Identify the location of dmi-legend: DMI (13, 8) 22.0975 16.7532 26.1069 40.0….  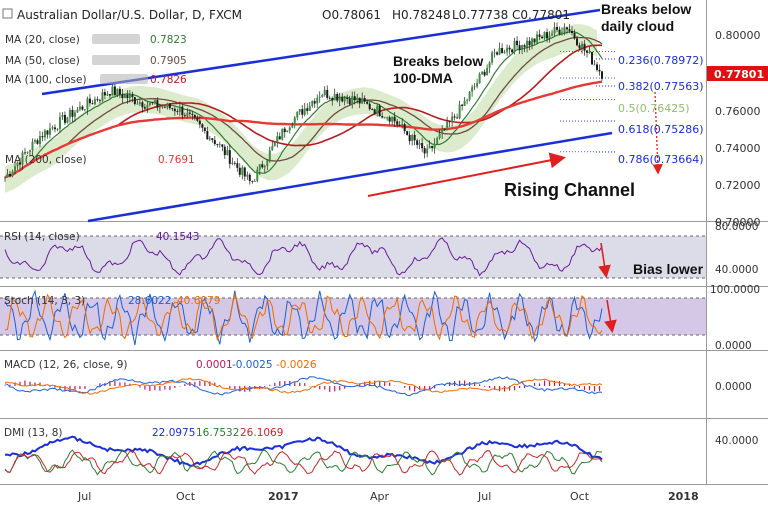
(381, 437).